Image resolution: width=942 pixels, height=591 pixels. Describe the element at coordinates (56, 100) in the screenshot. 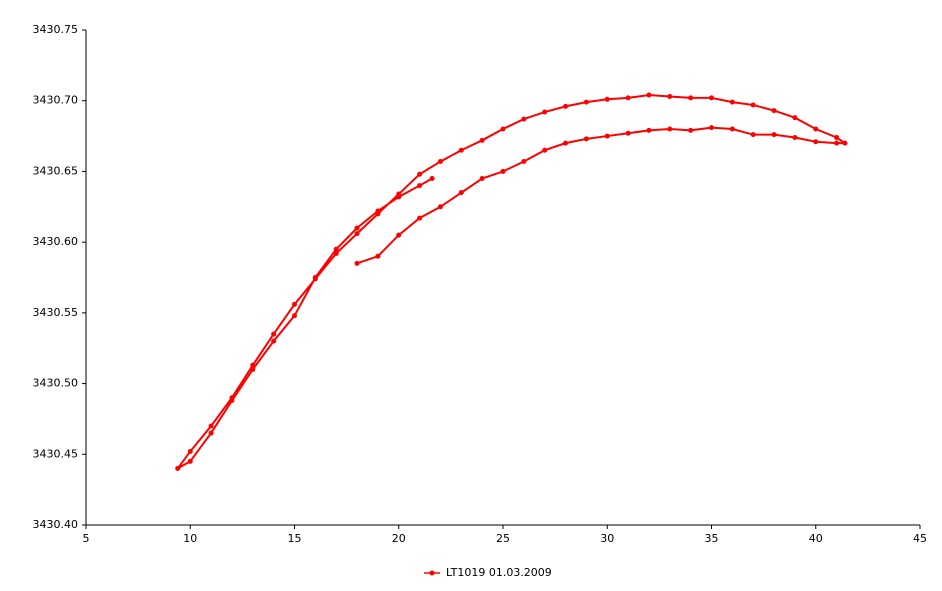

I see `y-tick-label: 3430.70` at that location.